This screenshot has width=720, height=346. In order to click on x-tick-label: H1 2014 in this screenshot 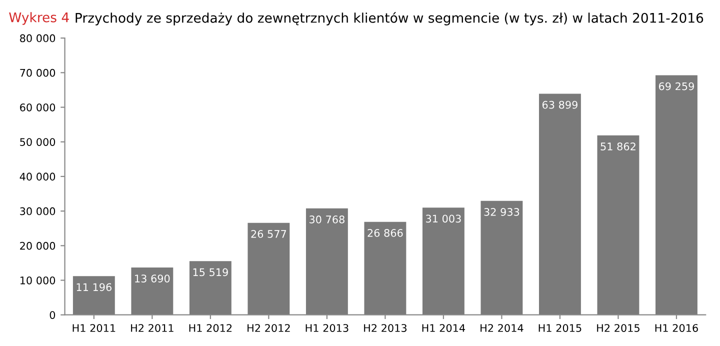, I will do `click(444, 328)`.